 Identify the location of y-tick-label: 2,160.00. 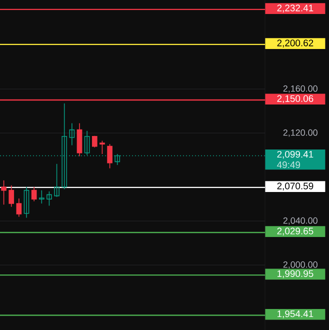
(300, 89).